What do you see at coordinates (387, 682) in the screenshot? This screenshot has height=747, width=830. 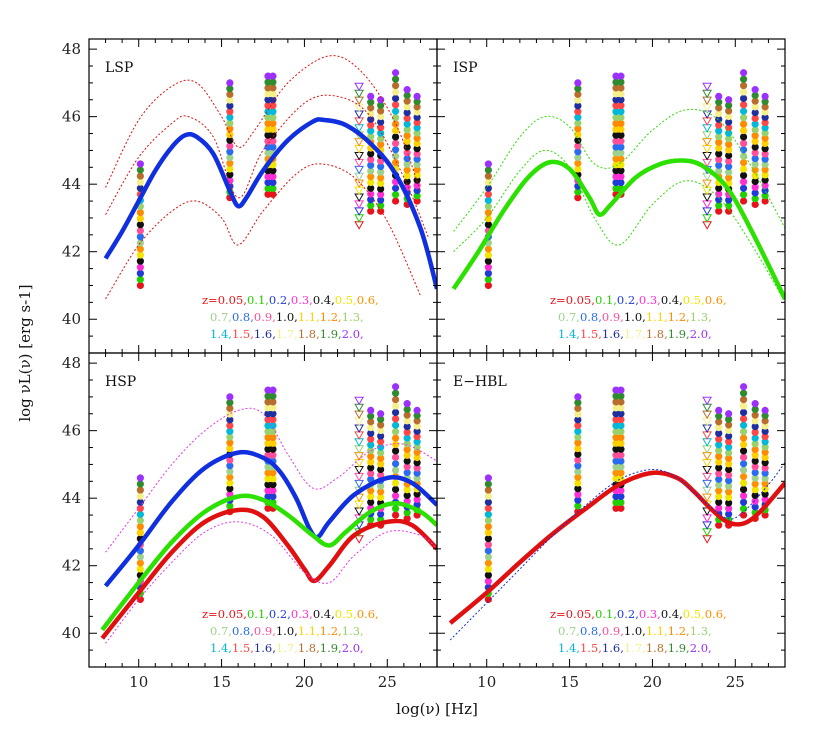 I see `x-tick-label: 25` at bounding box center [387, 682].